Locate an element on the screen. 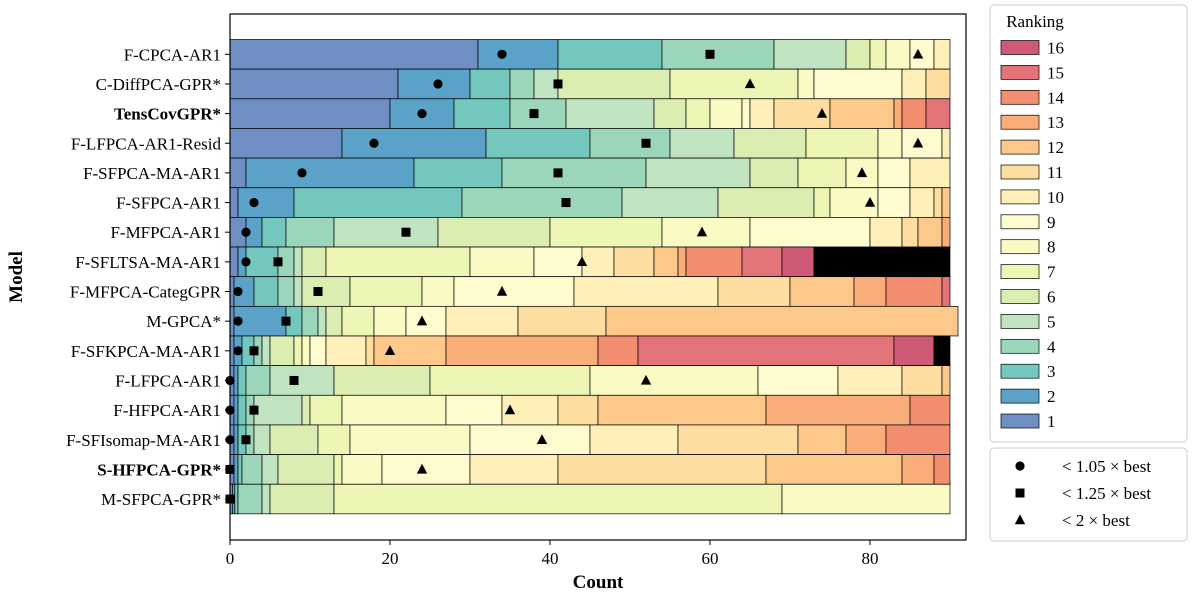 Image resolution: width=1196 pixels, height=604 pixels. y-tick-label-f-sfpca-ar1: F-SFPCA-AR1 is located at coordinates (168, 203).